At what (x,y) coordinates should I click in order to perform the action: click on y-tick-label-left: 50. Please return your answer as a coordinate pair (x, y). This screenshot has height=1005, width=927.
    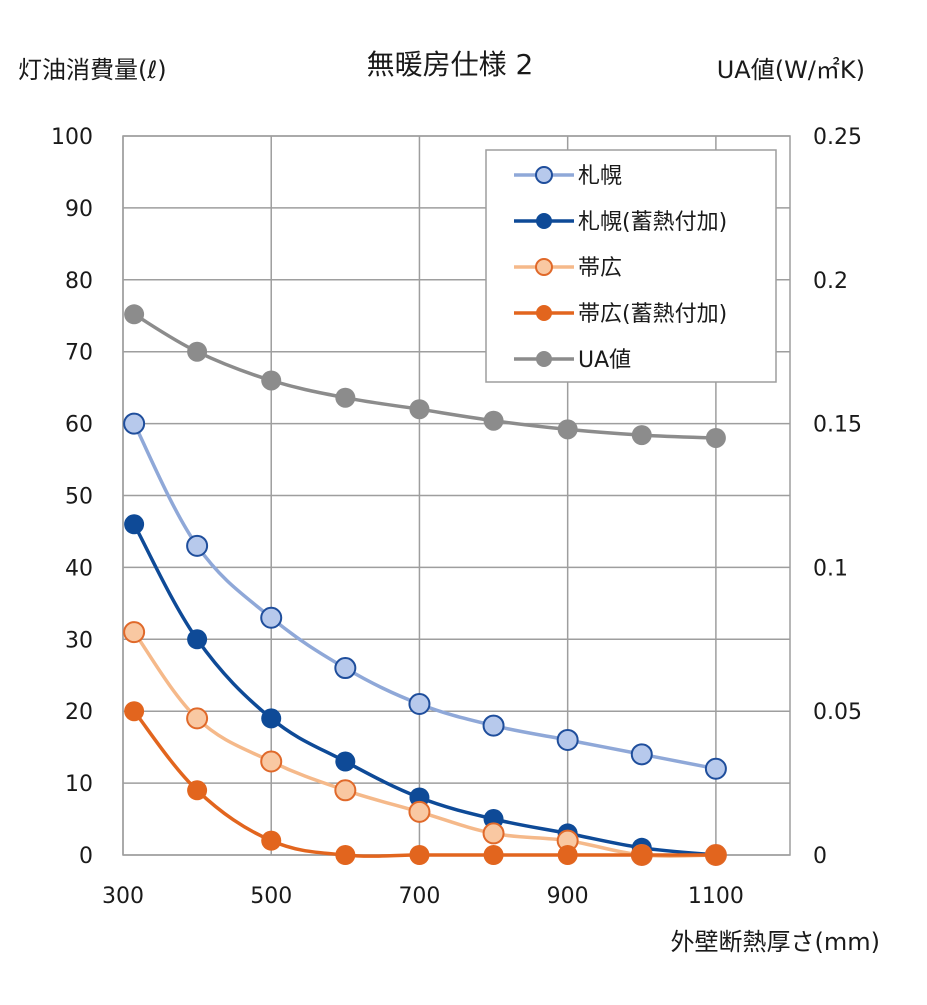
    Looking at the image, I should click on (79, 497).